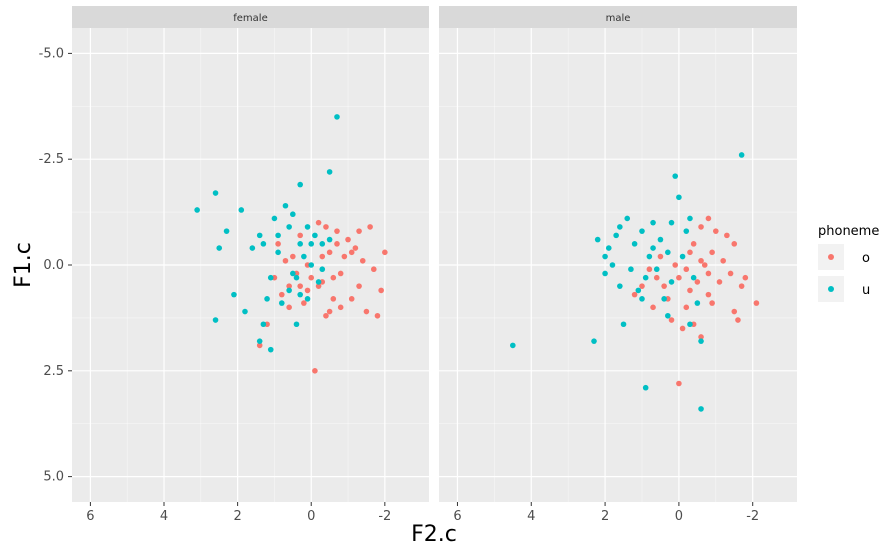  What do you see at coordinates (55, 265) in the screenshot?
I see `y-axis: -5.0 -2.5 0.0 2.5 5.0` at bounding box center [55, 265].